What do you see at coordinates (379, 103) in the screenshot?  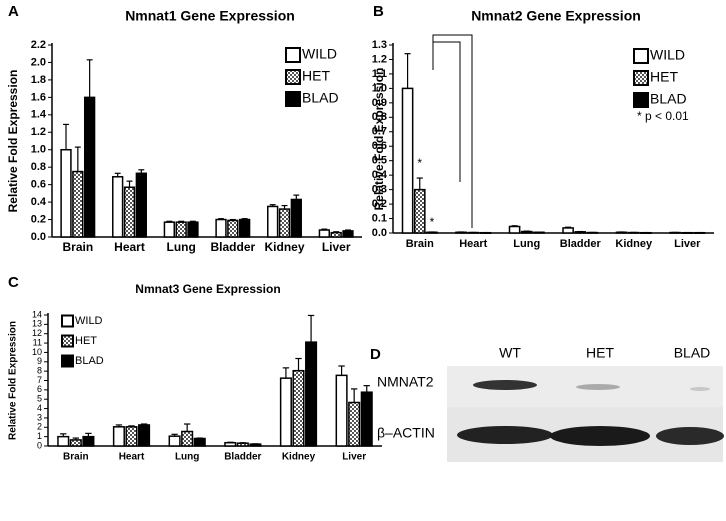 I see `y-tick-label: 0.9` at bounding box center [379, 103].